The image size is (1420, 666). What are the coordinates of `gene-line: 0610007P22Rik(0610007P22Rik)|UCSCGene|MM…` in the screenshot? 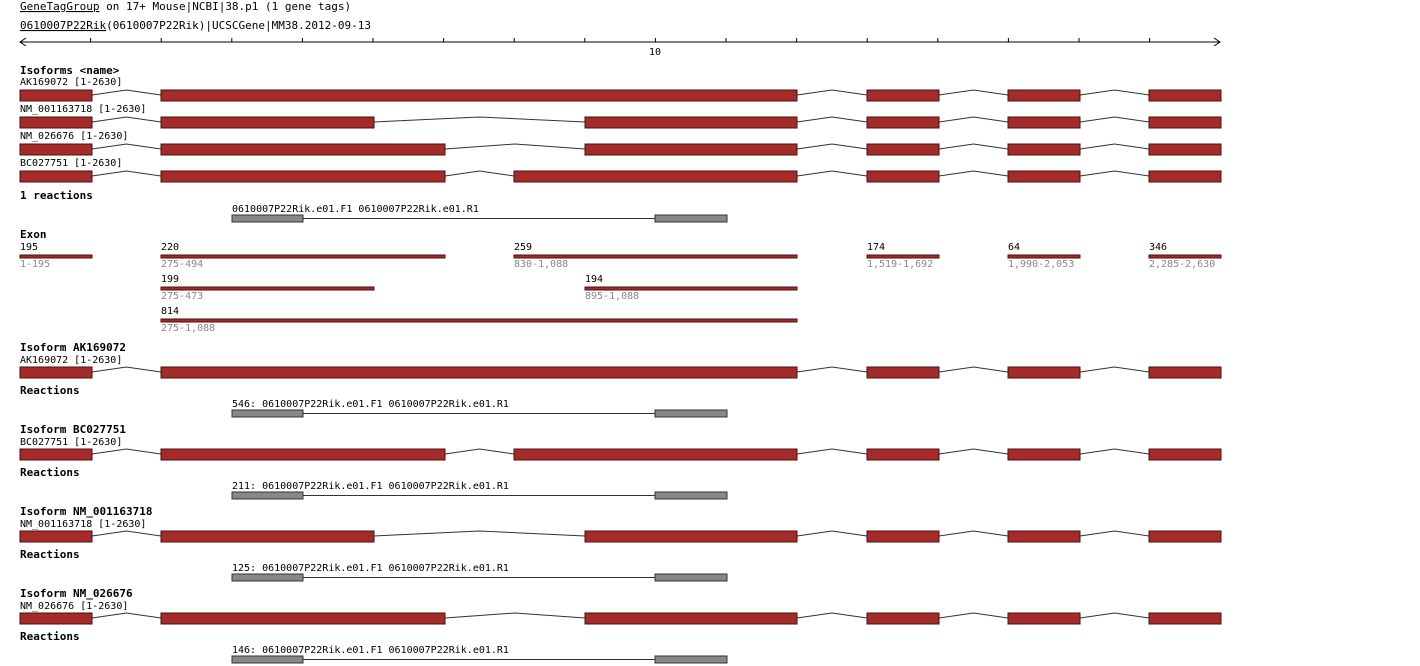 It's located at (195, 25).